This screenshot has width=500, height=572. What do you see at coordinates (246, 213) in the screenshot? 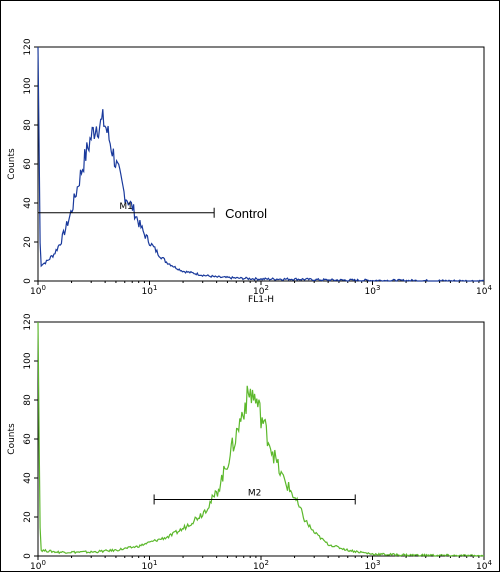
I see `control-annotation: Control` at bounding box center [246, 213].